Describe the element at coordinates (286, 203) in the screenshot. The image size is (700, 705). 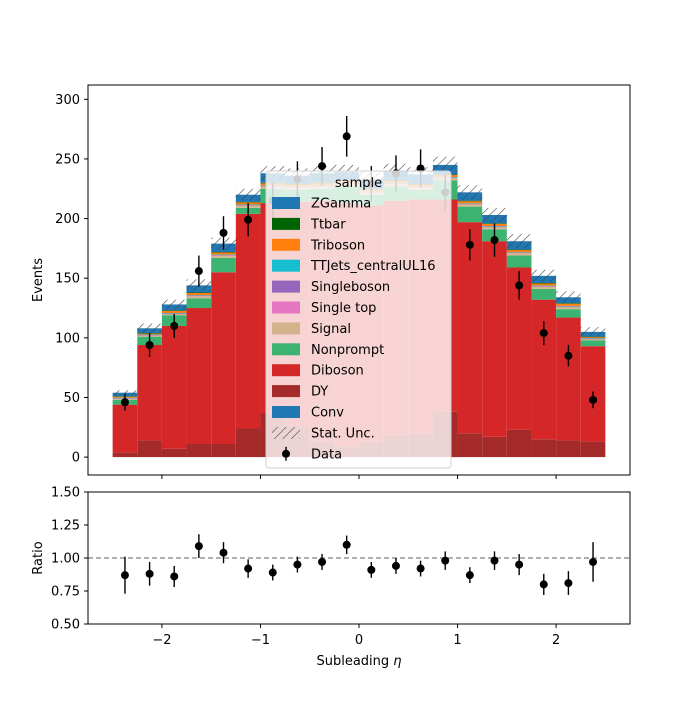
I see `legend-marker-zgamma` at that location.